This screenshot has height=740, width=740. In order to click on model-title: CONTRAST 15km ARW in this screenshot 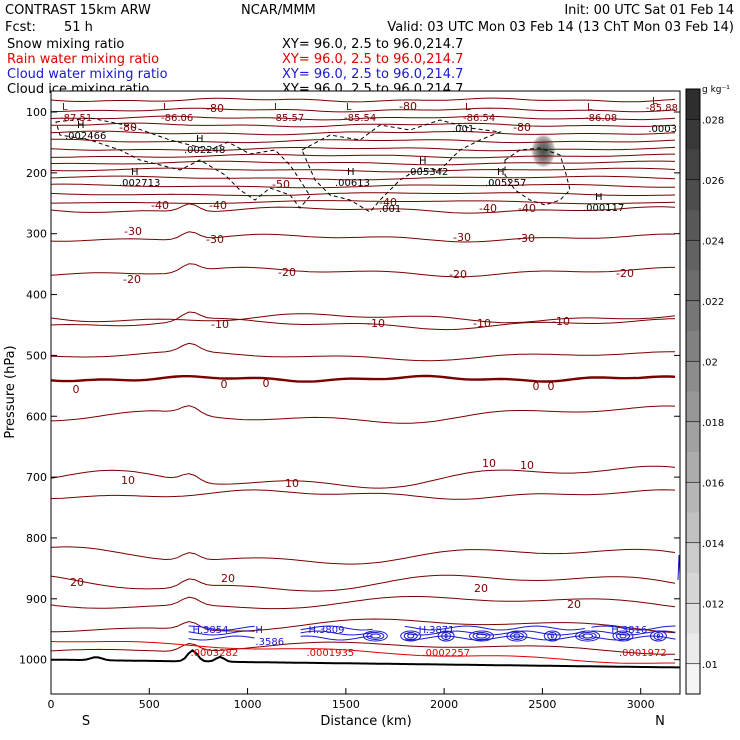, I will do `click(78, 10)`.